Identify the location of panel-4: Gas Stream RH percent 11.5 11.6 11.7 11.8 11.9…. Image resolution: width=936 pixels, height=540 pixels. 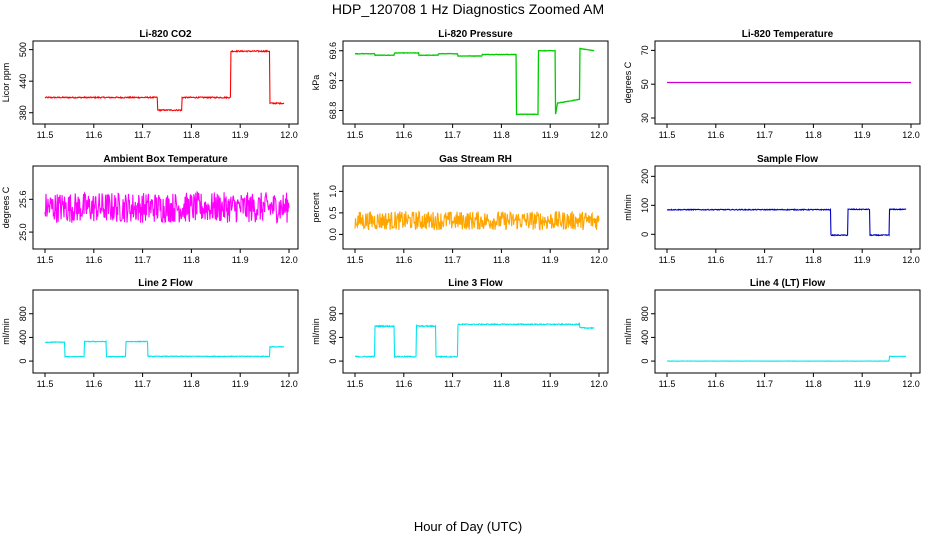
(460, 209).